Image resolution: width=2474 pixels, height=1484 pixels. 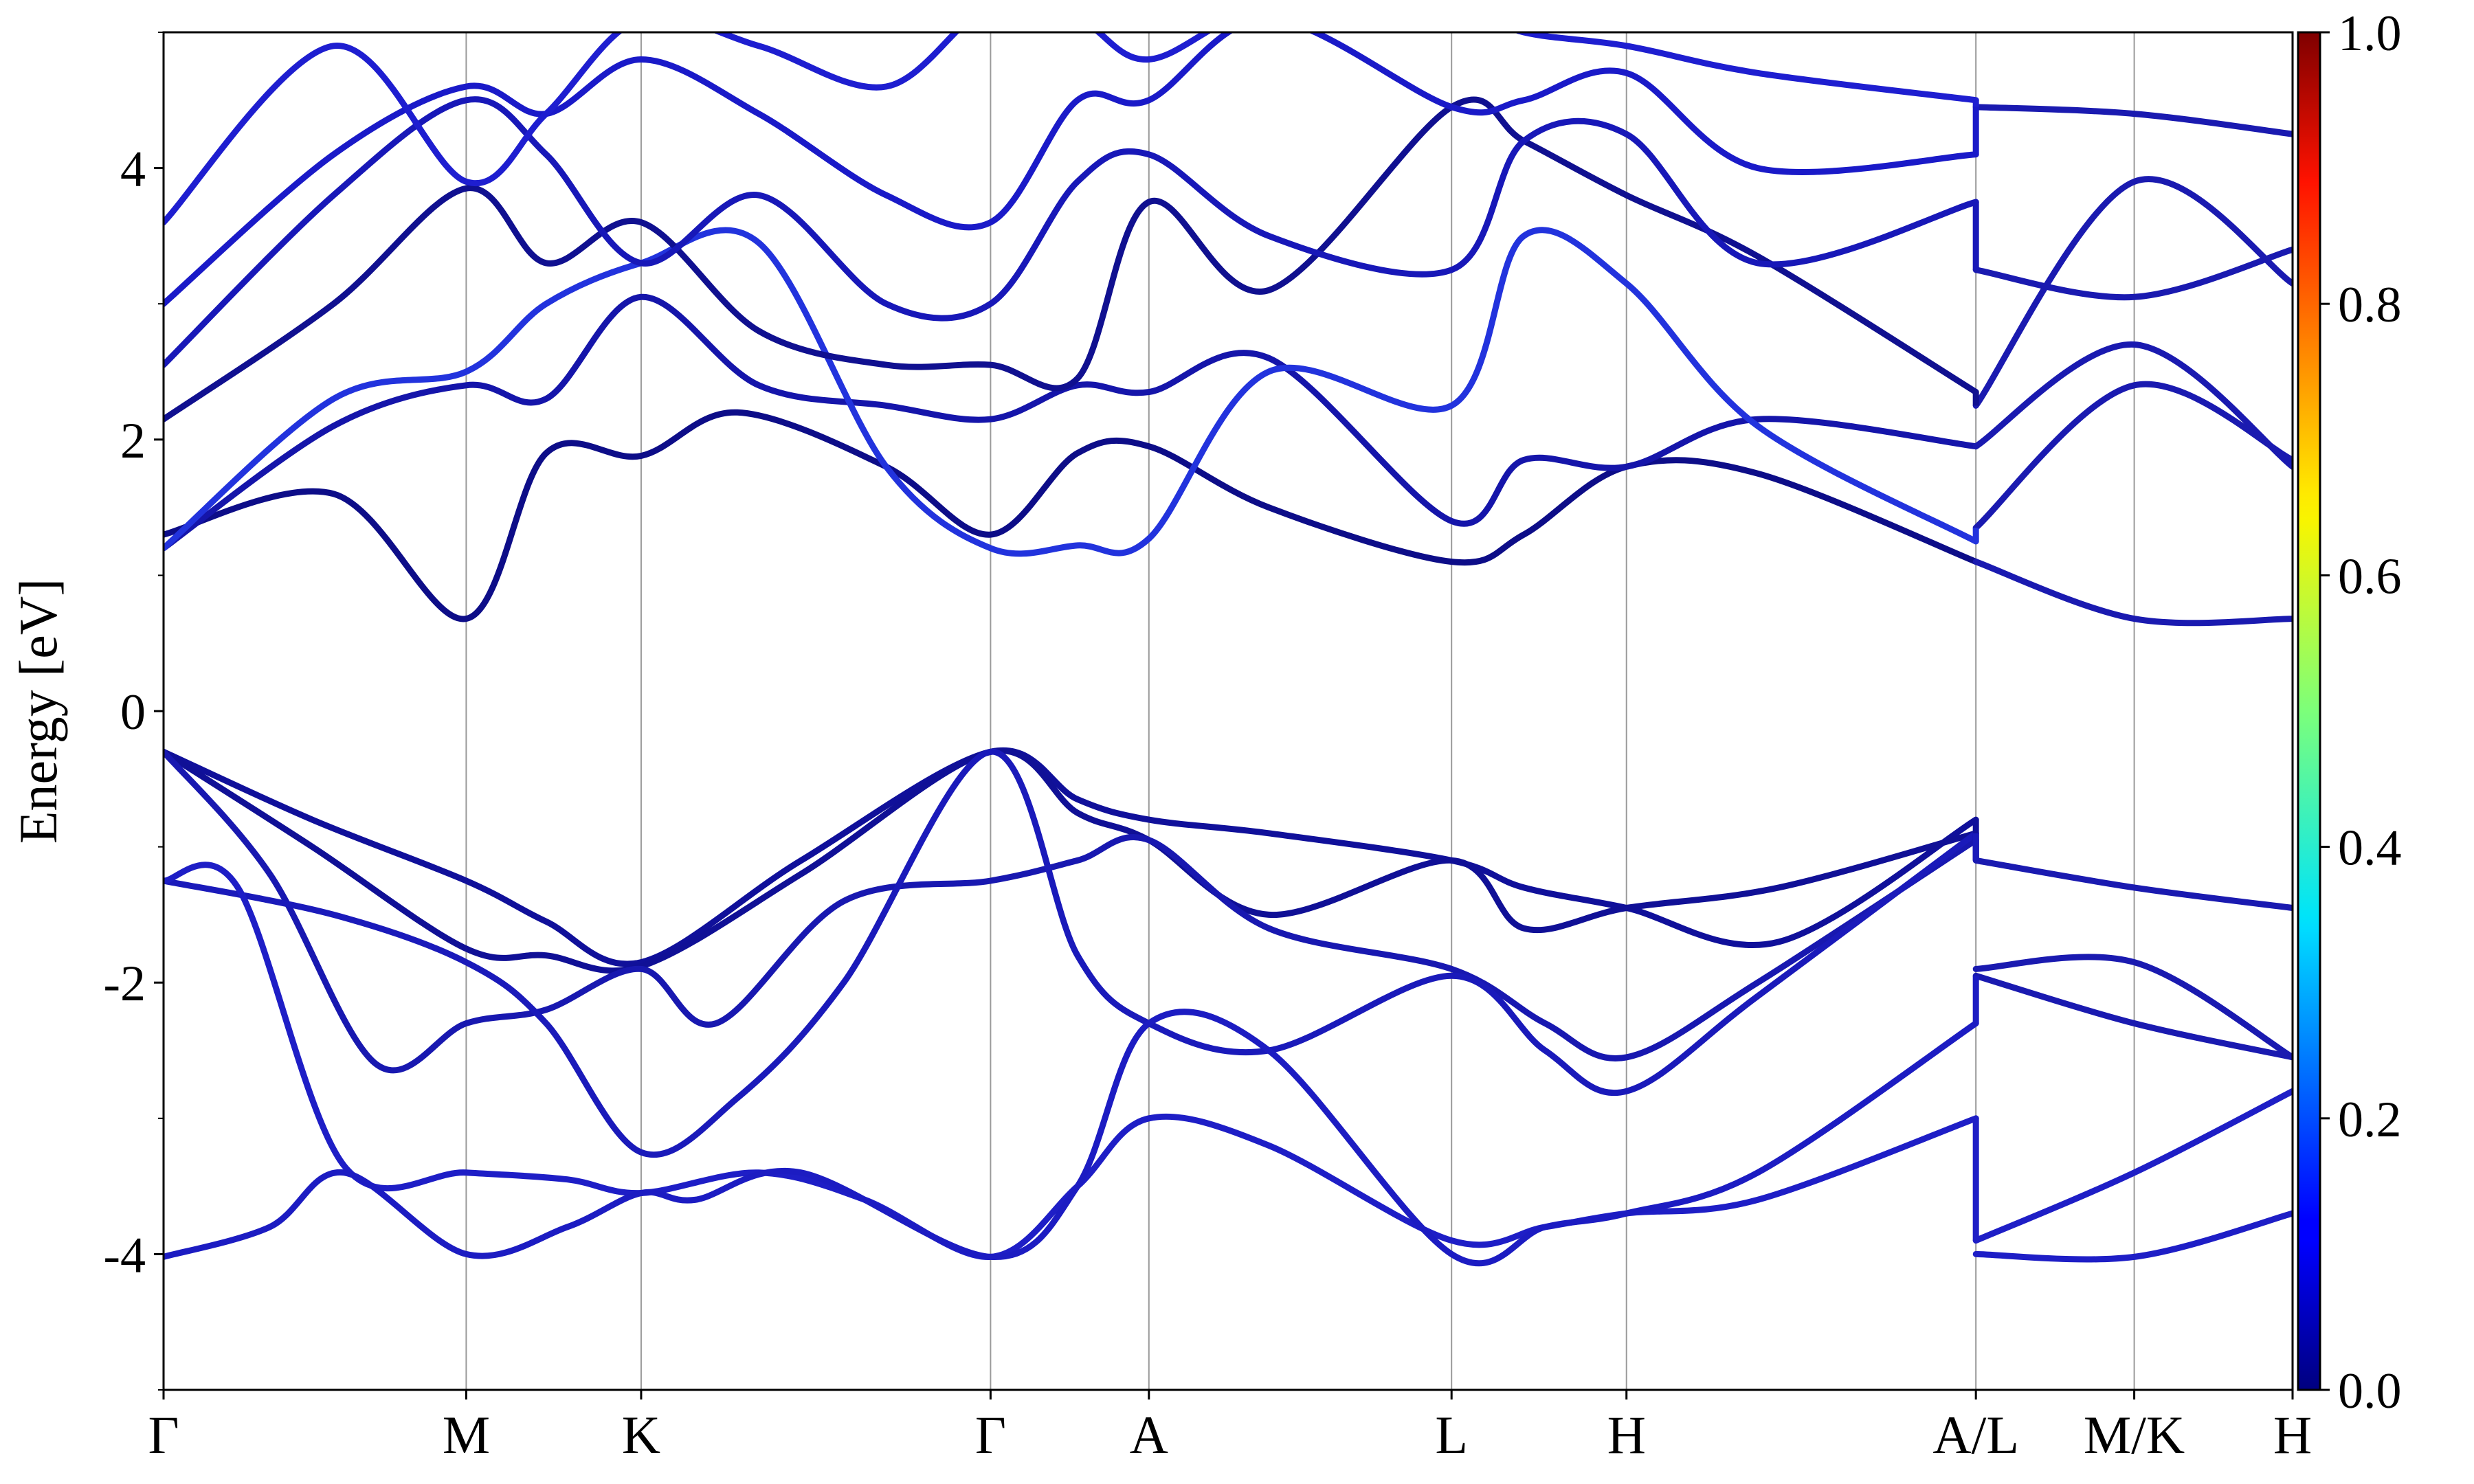 What do you see at coordinates (2370, 1391) in the screenshot?
I see `colorbar-tick-label: 0.0` at bounding box center [2370, 1391].